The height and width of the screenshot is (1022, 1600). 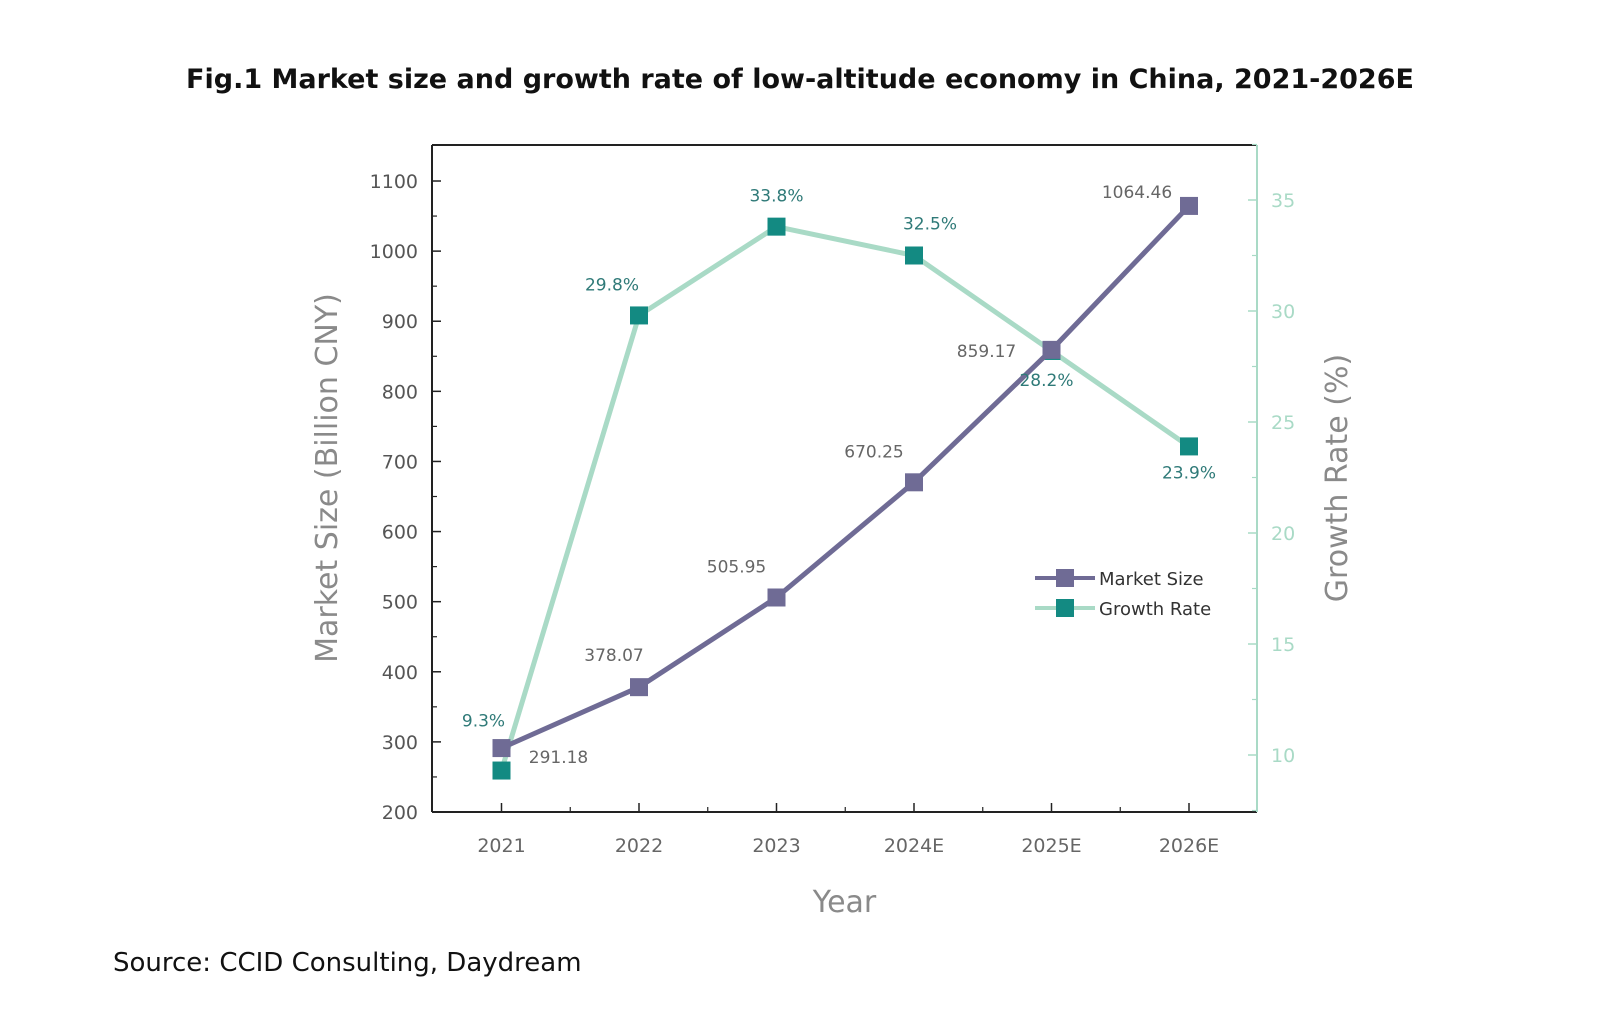 What do you see at coordinates (1283, 423) in the screenshot?
I see `right-tick-label: 25` at bounding box center [1283, 423].